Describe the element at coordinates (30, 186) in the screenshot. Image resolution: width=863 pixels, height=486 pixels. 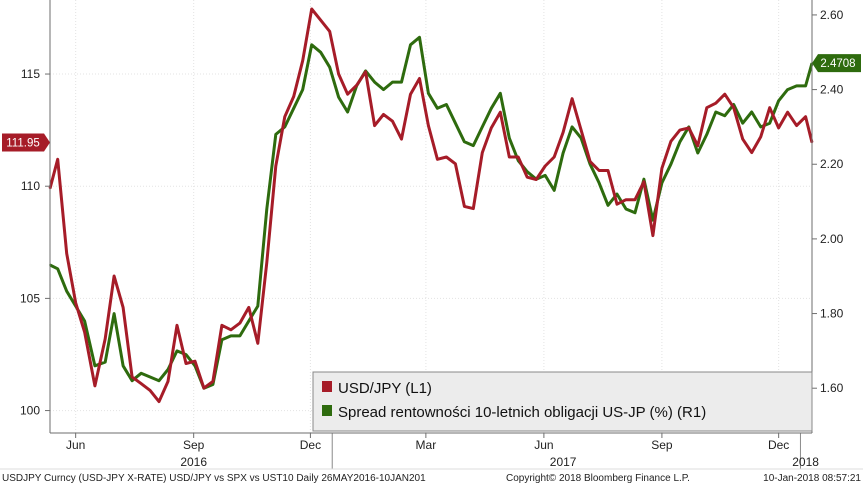
I see `left-tick-label: 110` at that location.